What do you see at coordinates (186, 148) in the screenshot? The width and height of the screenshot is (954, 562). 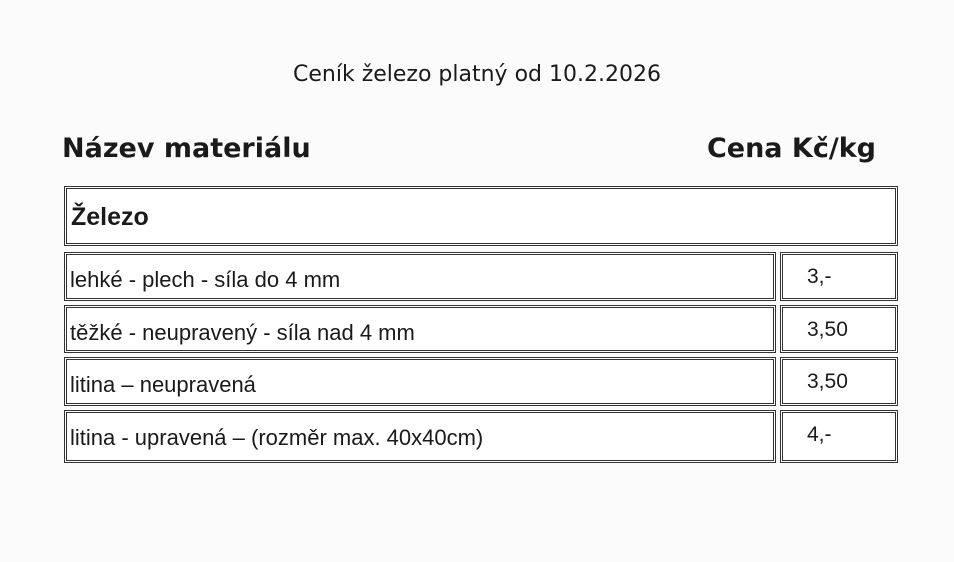 I see `header-material: Název materiálu` at bounding box center [186, 148].